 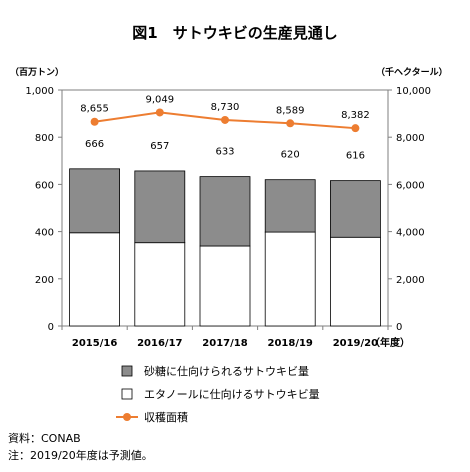 I want to click on area-data-label: 9,049, so click(x=159, y=99).